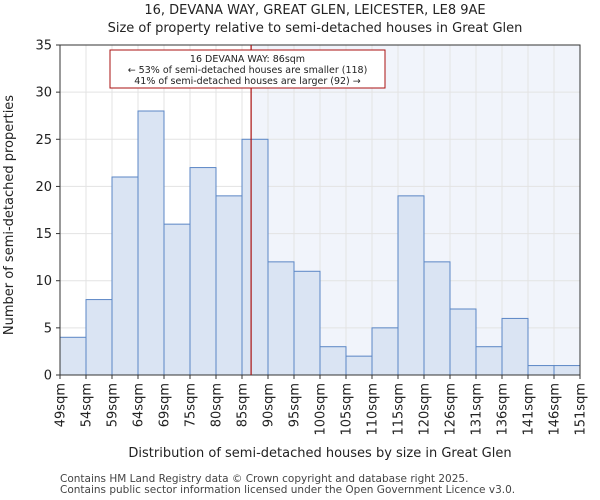 The width and height of the screenshot is (600, 500). Describe the element at coordinates (529, 409) in the screenshot. I see `x-tick-label: 141sqm` at that location.